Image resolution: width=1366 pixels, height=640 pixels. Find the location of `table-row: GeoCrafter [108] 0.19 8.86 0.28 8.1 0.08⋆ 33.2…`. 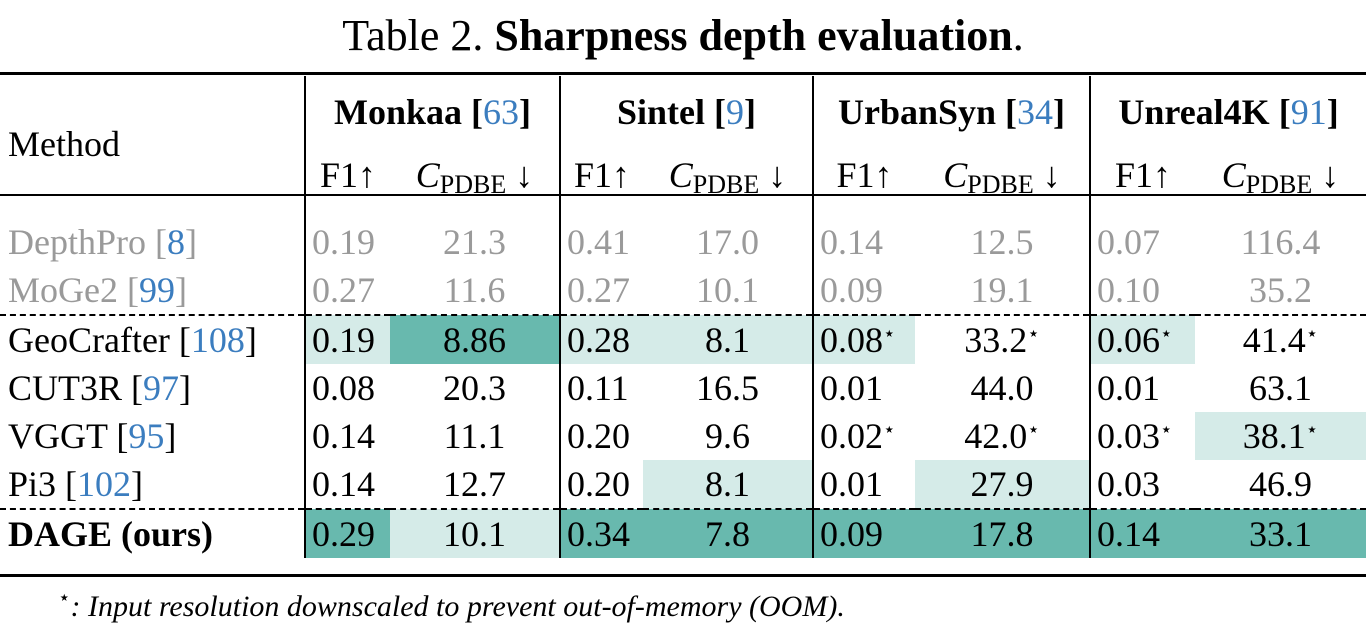

table-row: GeoCrafter [108] 0.19 8.86 0.28 8.1 0.08⋆ 33.2… is located at coordinates (683, 339).